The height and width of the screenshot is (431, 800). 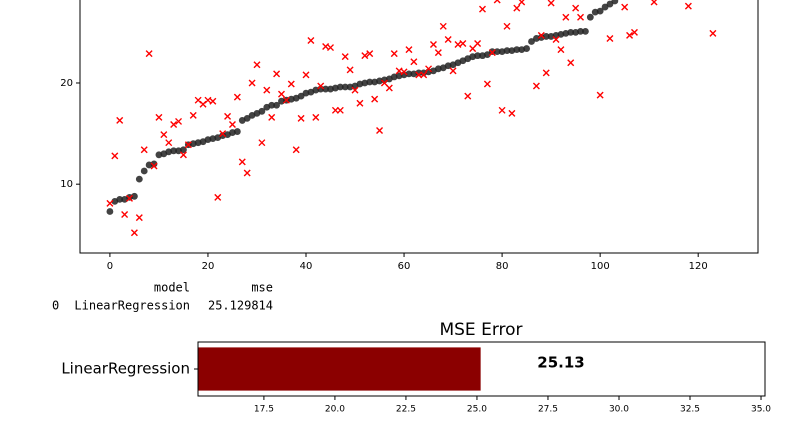 What do you see at coordinates (690, 410) in the screenshot?
I see `x-tick-label: 32.5` at bounding box center [690, 410].